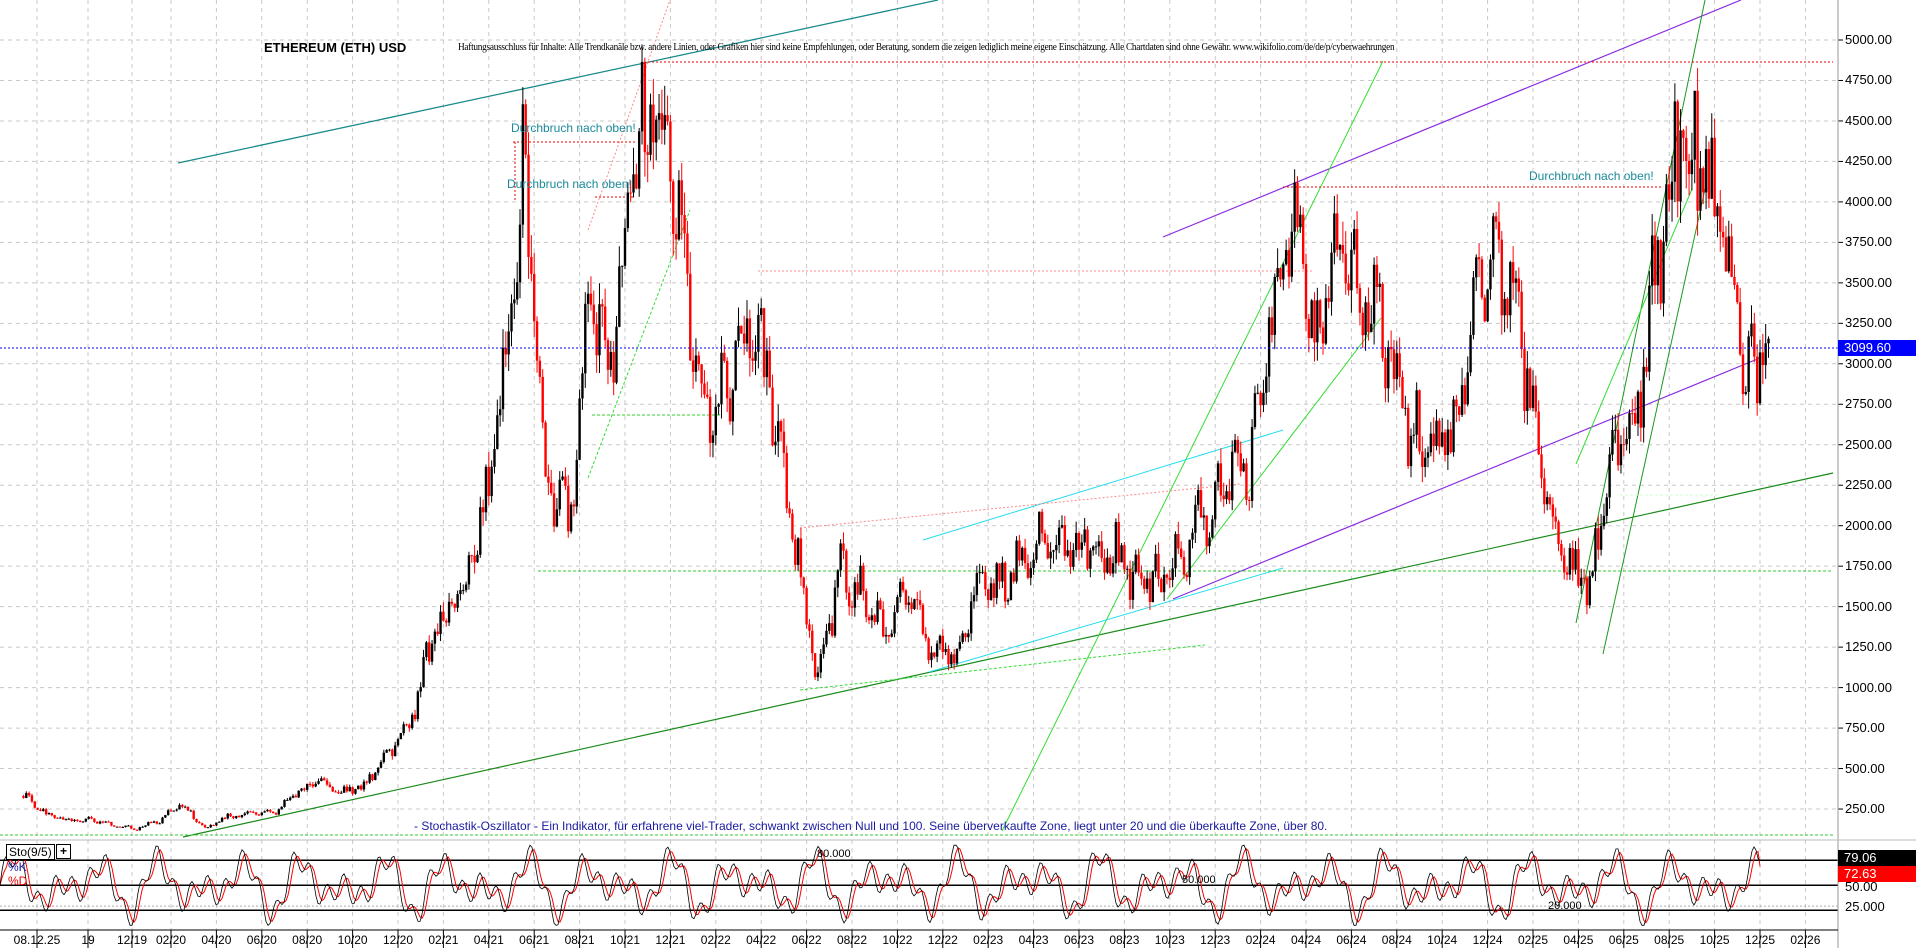 The image size is (1916, 948). Describe the element at coordinates (1865, 728) in the screenshot. I see `y-tick-label: 750.00` at that location.